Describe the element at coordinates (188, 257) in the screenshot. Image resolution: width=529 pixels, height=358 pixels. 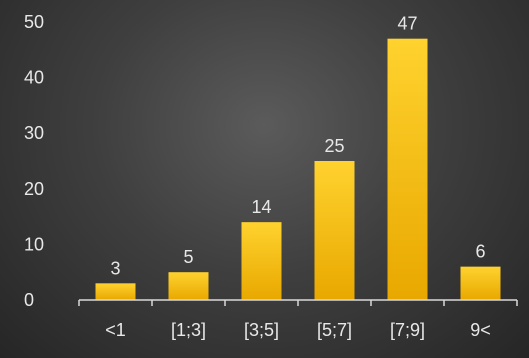
I see `data-label: 5` at that location.